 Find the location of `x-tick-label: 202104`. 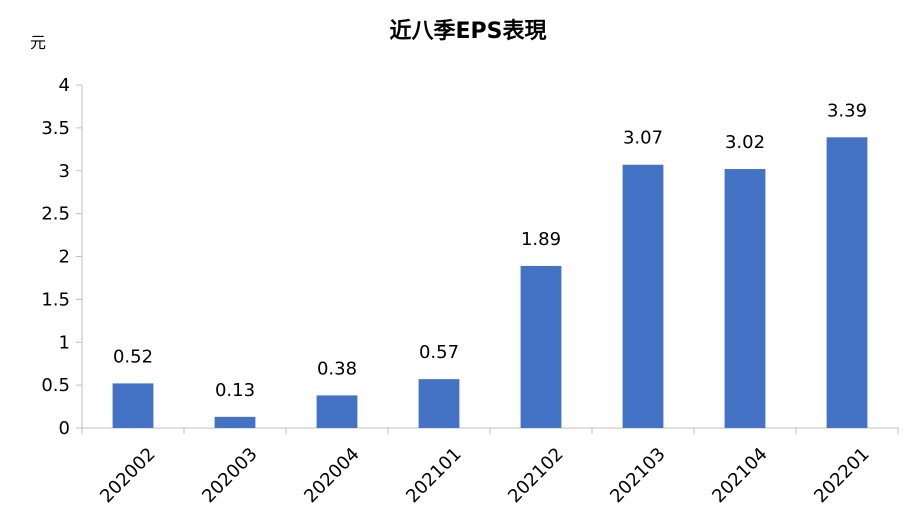

x-tick-label: 202104 is located at coordinates (739, 475).